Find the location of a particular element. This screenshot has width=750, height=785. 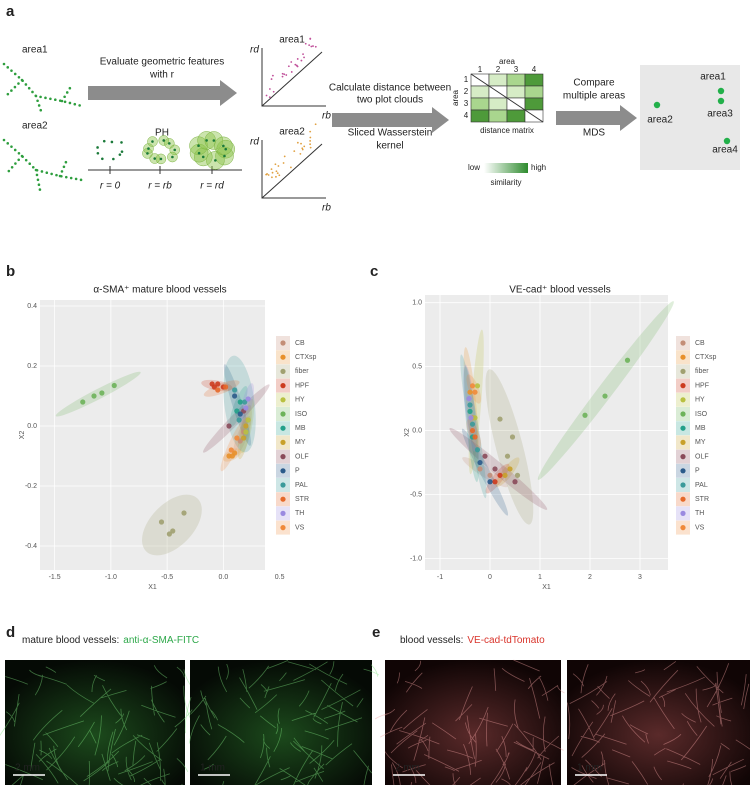

legend-label: CB is located at coordinates (700, 343).